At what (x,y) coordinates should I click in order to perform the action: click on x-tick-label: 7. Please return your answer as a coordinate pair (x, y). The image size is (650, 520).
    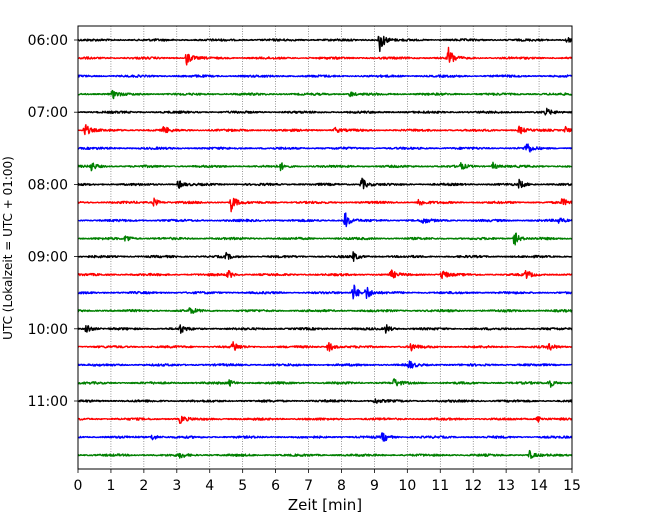
    Looking at the image, I should click on (308, 486).